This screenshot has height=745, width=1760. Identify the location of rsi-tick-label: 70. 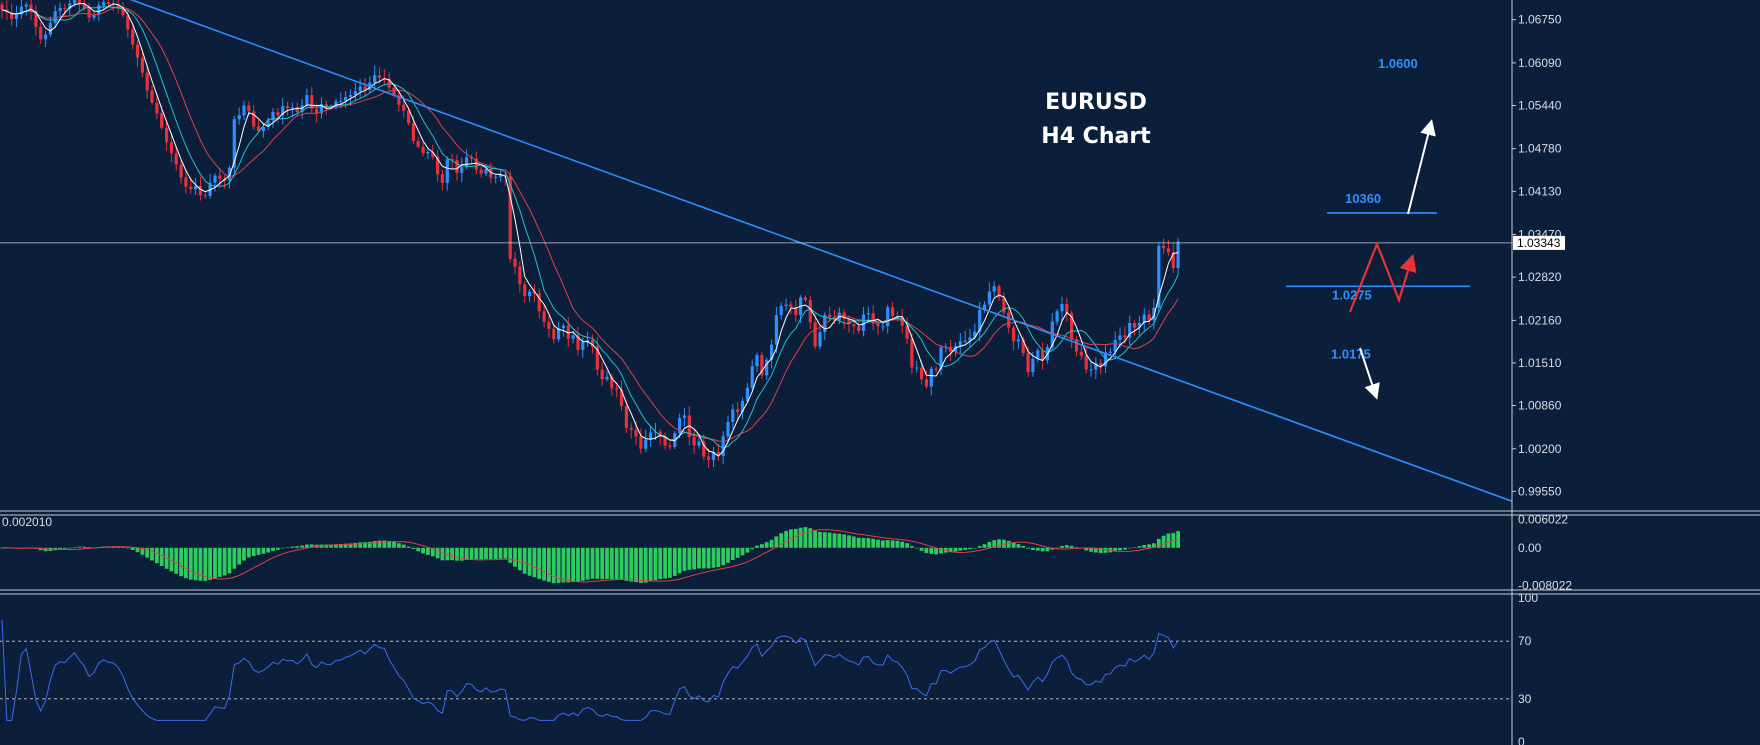
(1525, 641).